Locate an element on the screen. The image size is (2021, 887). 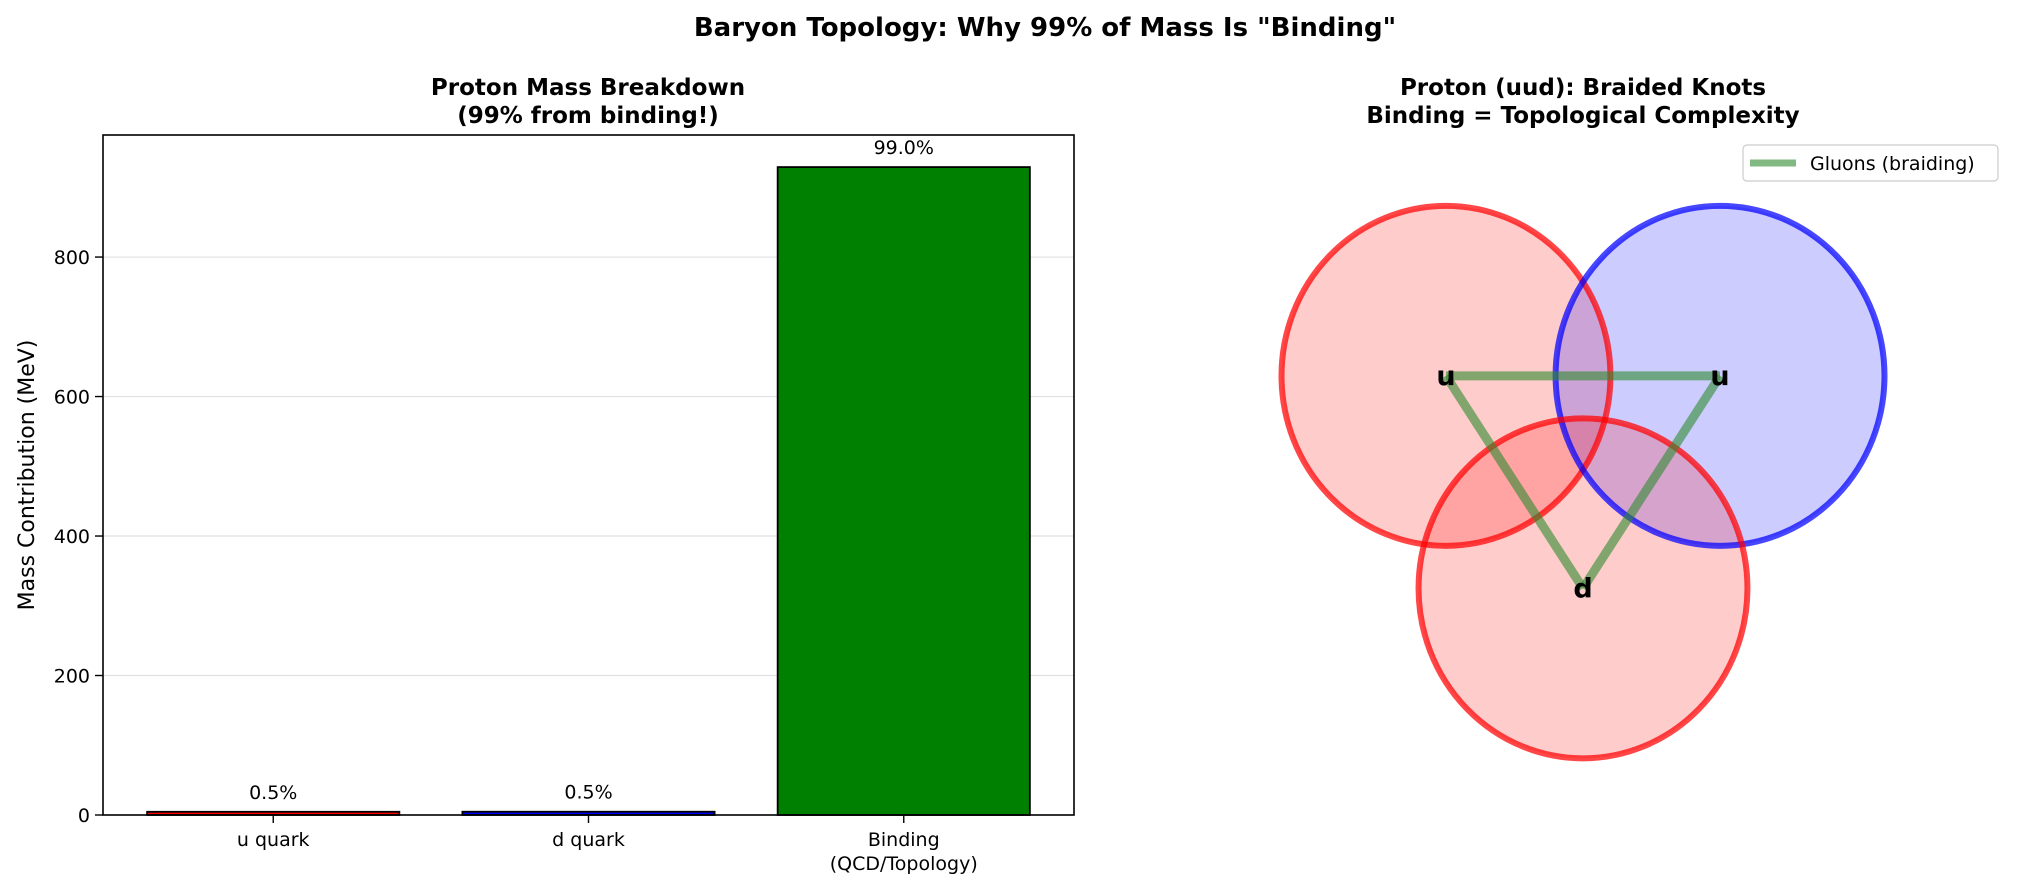
diagram-title-line2: Binding = Topological Complexity is located at coordinates (1582, 116).